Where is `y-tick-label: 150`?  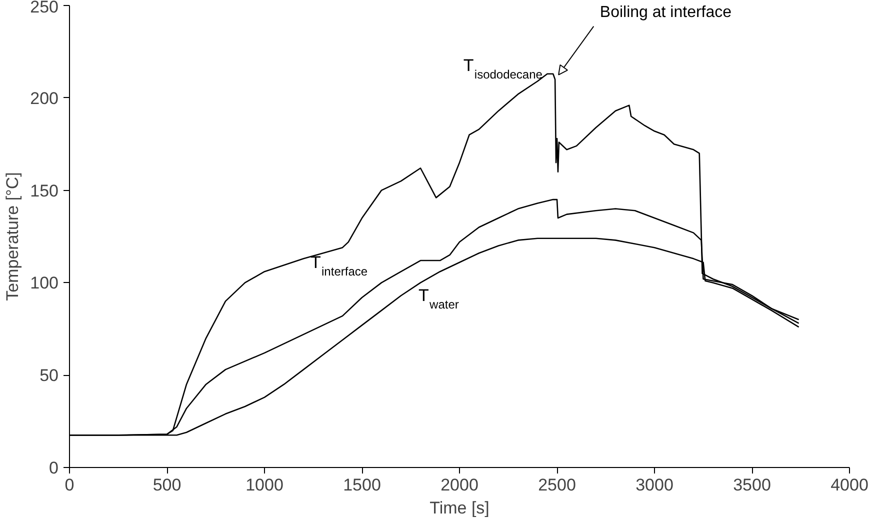
y-tick-label: 150 is located at coordinates (44, 190).